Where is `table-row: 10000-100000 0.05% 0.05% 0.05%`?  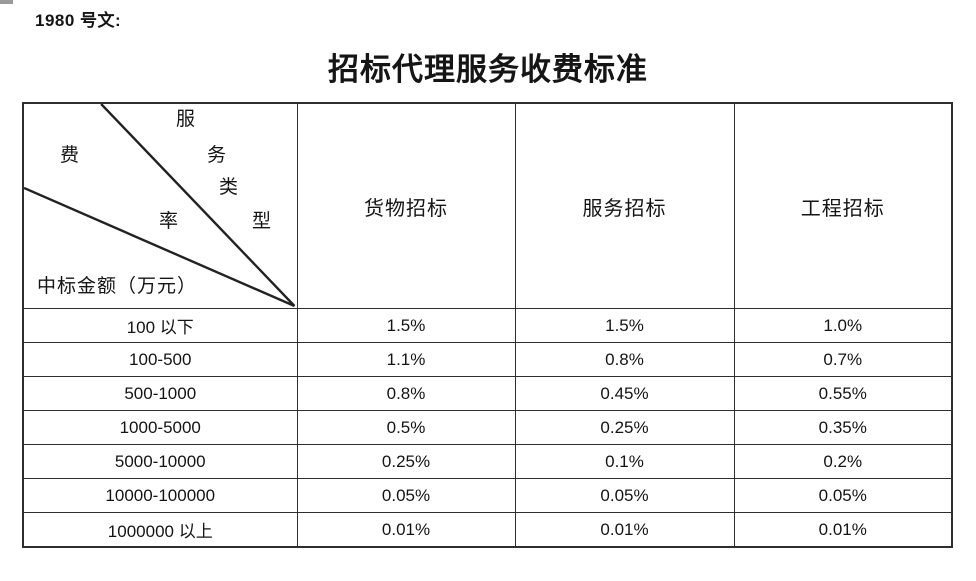 table-row: 10000-100000 0.05% 0.05% 0.05% is located at coordinates (487, 495).